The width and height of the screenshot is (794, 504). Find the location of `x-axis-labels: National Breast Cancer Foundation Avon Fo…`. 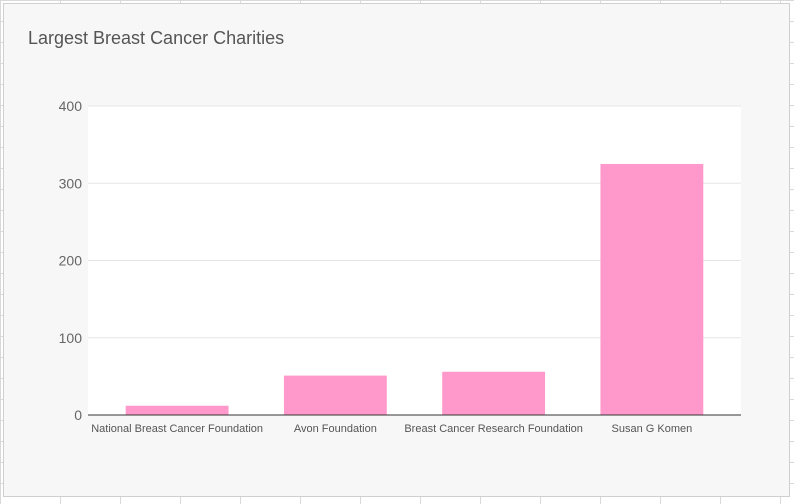

x-axis-labels: National Breast Cancer Foundation Avon Fo… is located at coordinates (391, 429).